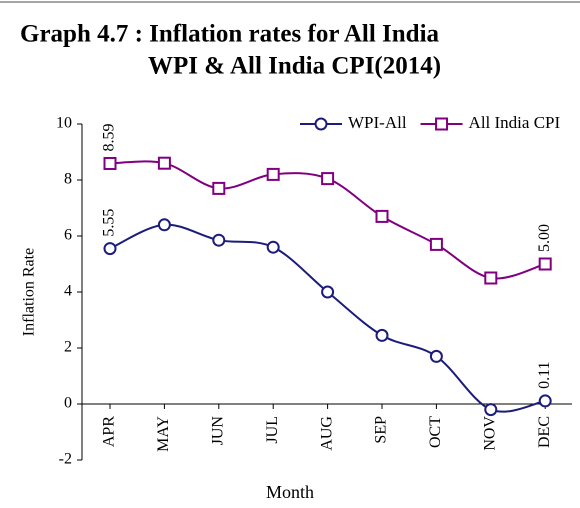  I want to click on y-tick-label: 0, so click(68, 403).